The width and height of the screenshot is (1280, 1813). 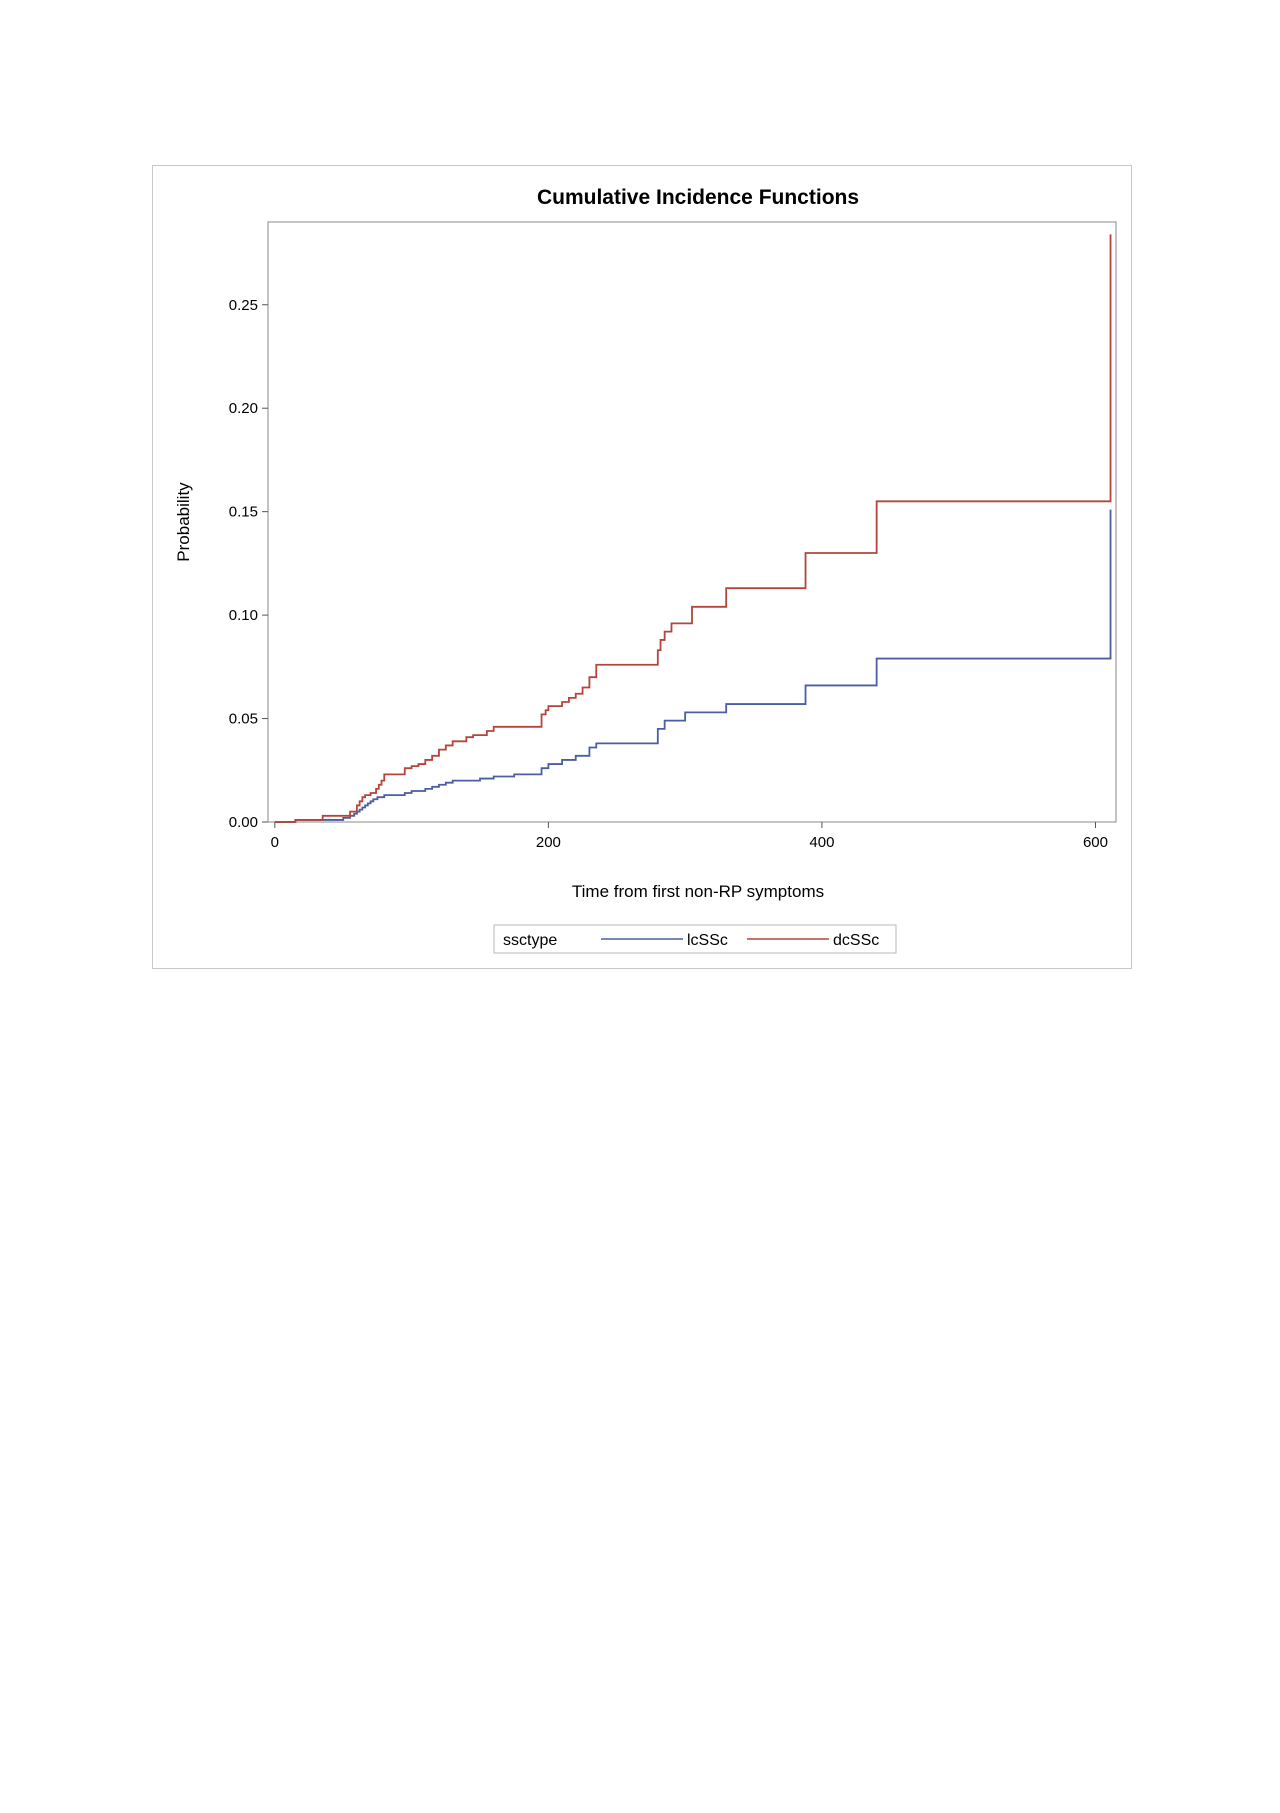 What do you see at coordinates (243, 822) in the screenshot?
I see `y-tick-label: 0.00` at bounding box center [243, 822].